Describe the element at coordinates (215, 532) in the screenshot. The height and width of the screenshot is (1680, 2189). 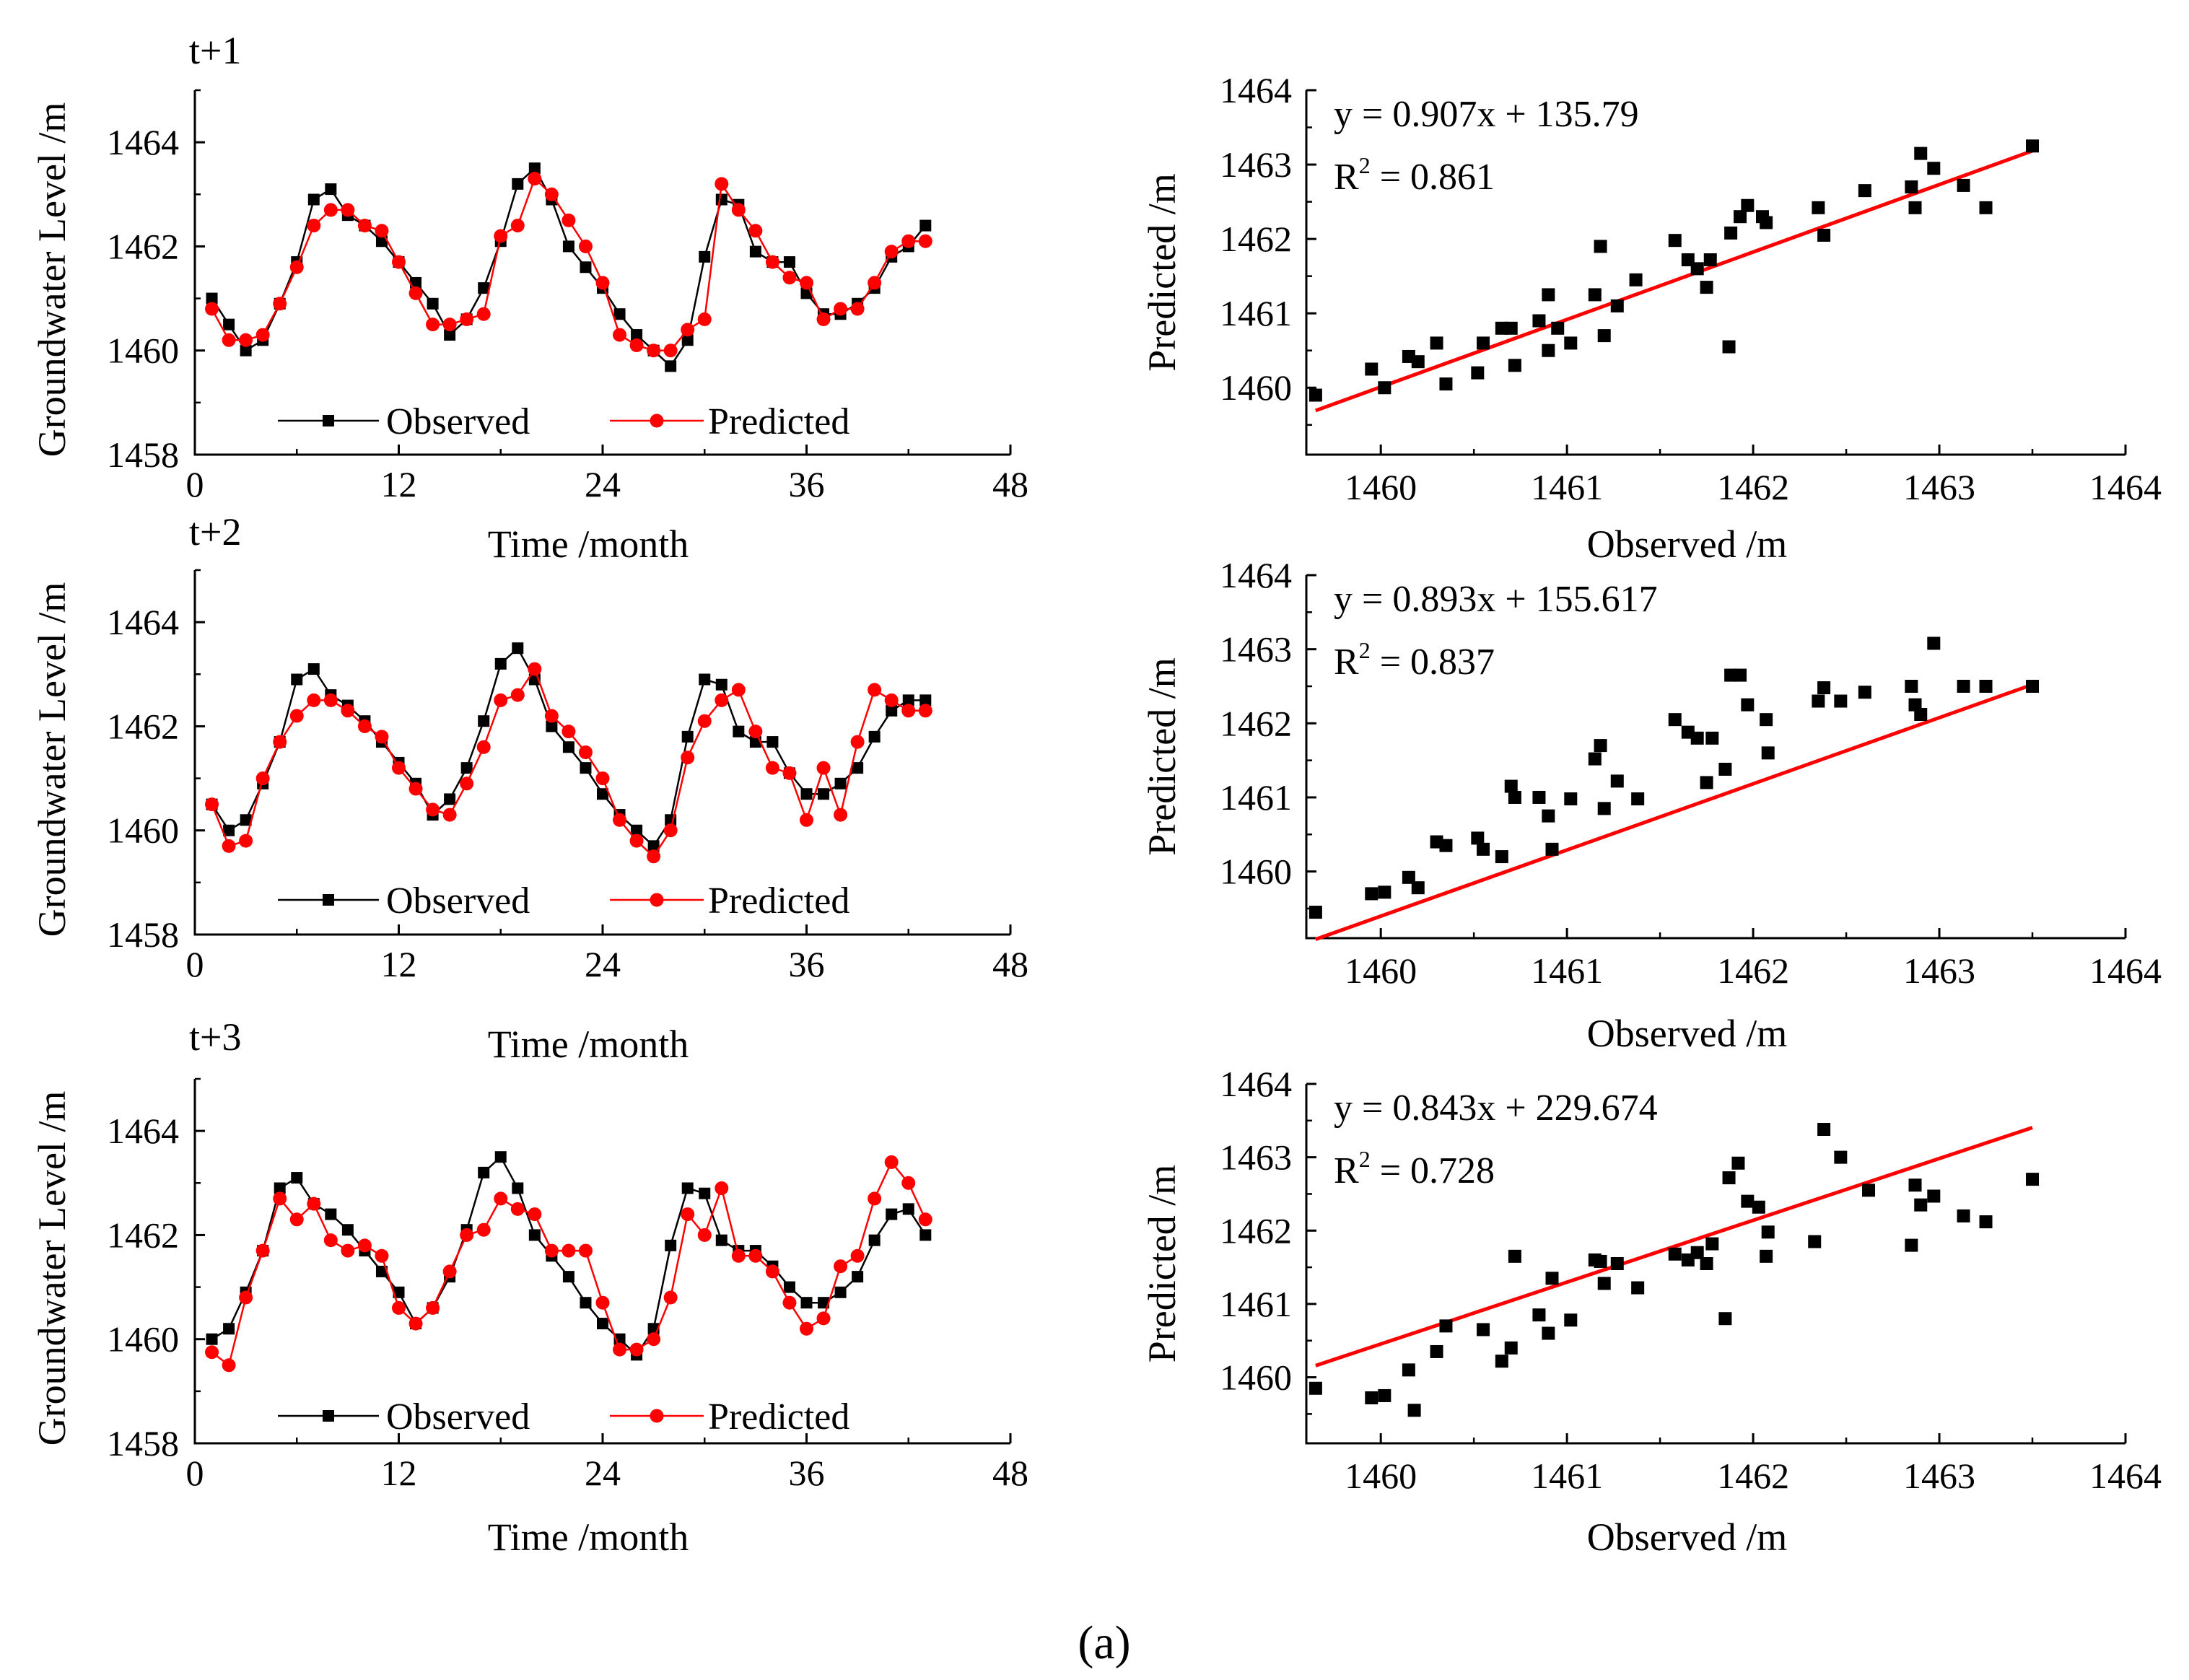
I see `panel-tag: t+2` at that location.